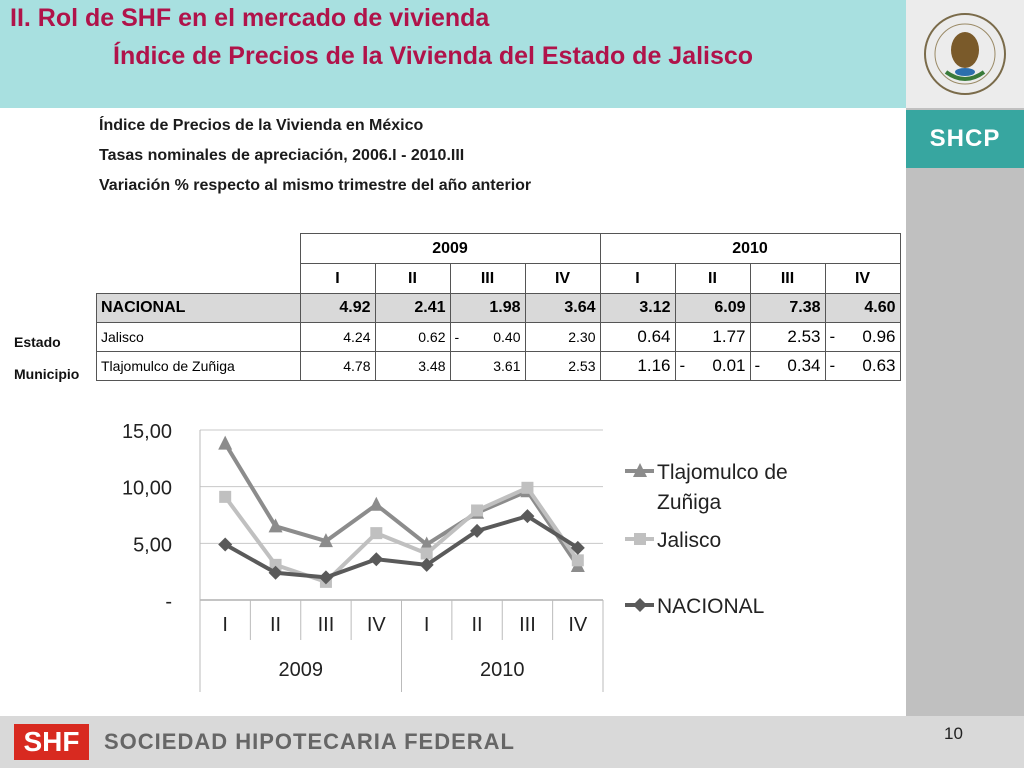 This screenshot has height=768, width=1024. Describe the element at coordinates (637, 366) in the screenshot. I see `table-cell: 1.16` at that location.